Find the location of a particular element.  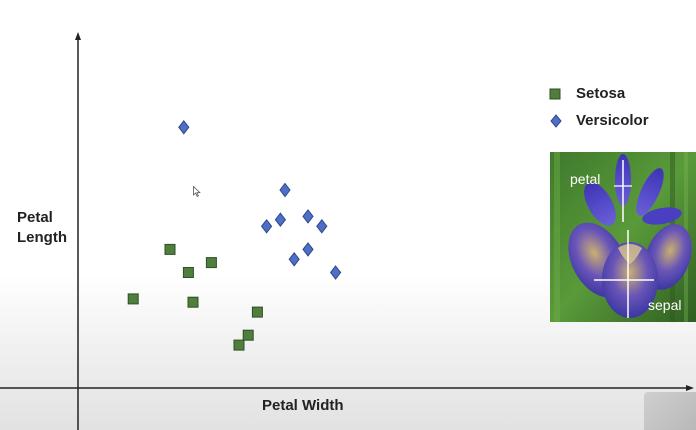

corner-thumbnail is located at coordinates (670, 411).